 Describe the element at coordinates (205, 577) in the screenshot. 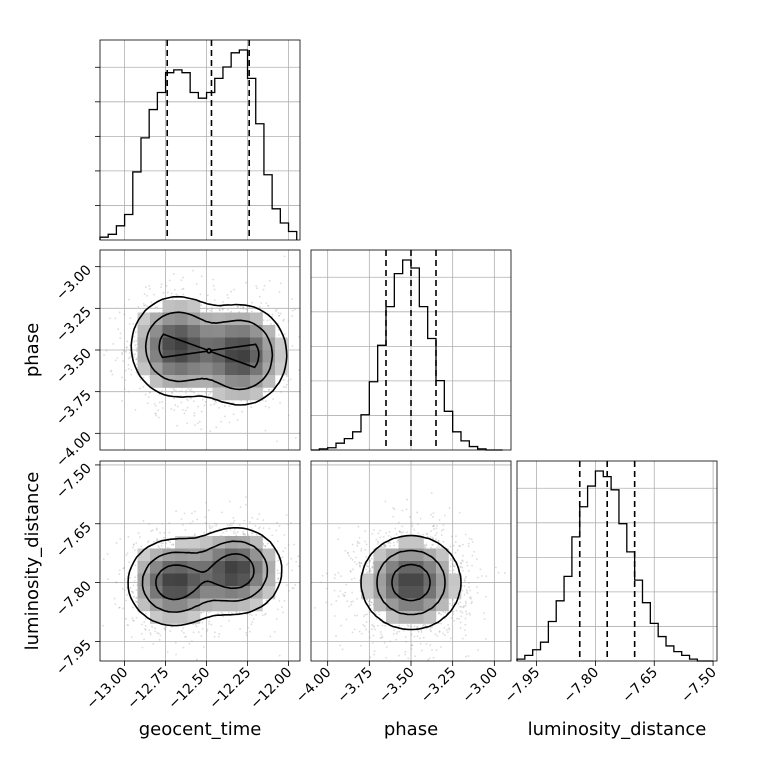

I see `contour-outer` at that location.